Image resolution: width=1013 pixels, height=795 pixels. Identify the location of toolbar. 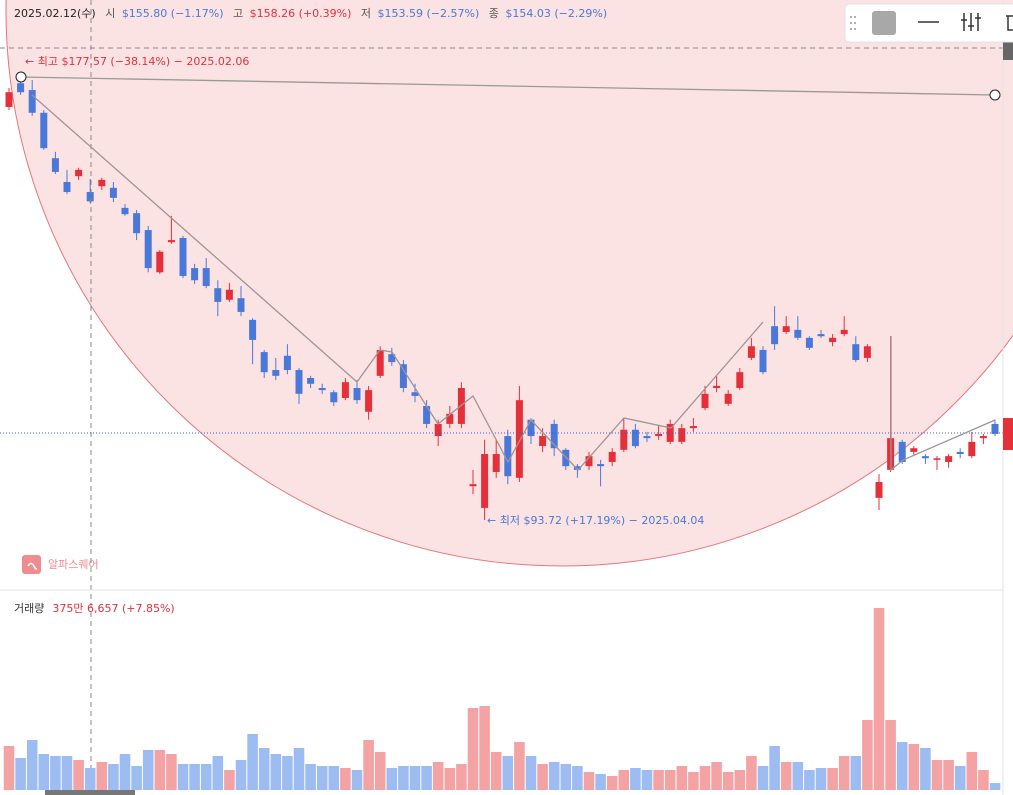
(928, 23).